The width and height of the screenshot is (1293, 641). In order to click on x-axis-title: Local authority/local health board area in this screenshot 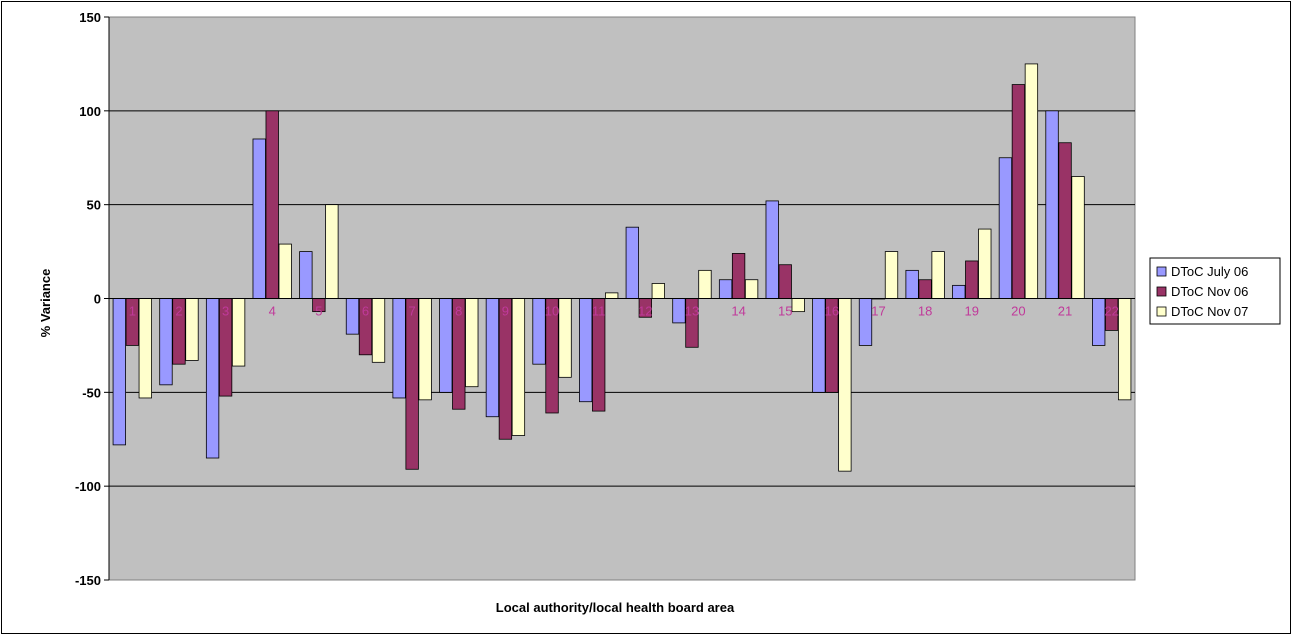, I will do `click(615, 607)`.